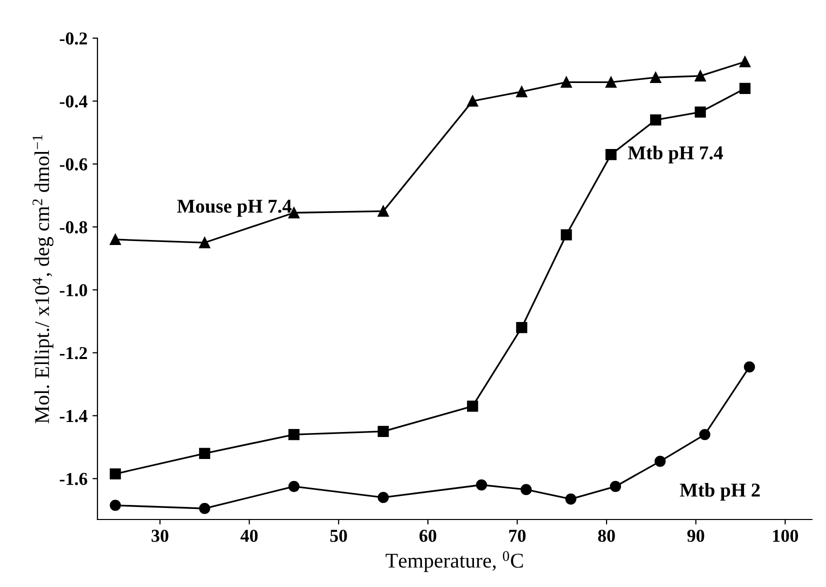 Image resolution: width=826 pixels, height=587 pixels. Describe the element at coordinates (73, 353) in the screenshot. I see `y-tick-label: -1.2` at that location.